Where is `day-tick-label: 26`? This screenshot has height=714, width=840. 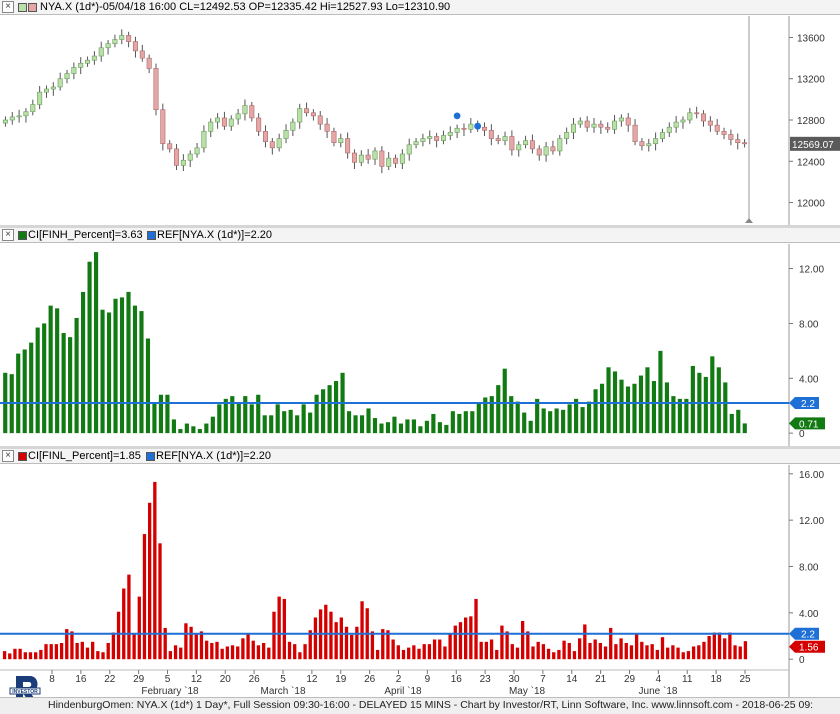 day-tick-label: 26 is located at coordinates (255, 679).